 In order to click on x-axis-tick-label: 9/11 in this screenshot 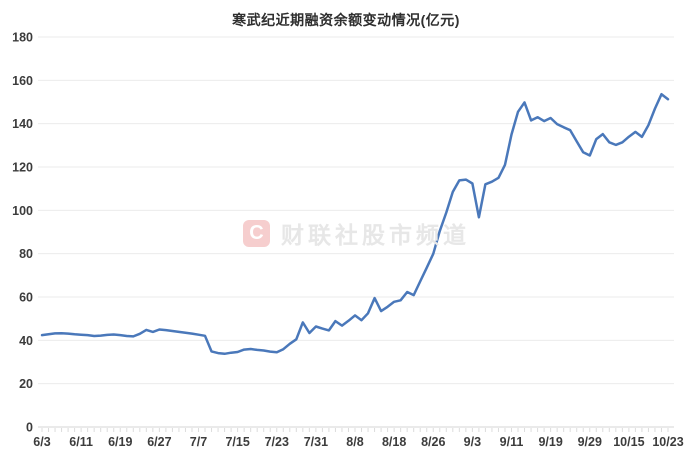, I will do `click(512, 442)`.